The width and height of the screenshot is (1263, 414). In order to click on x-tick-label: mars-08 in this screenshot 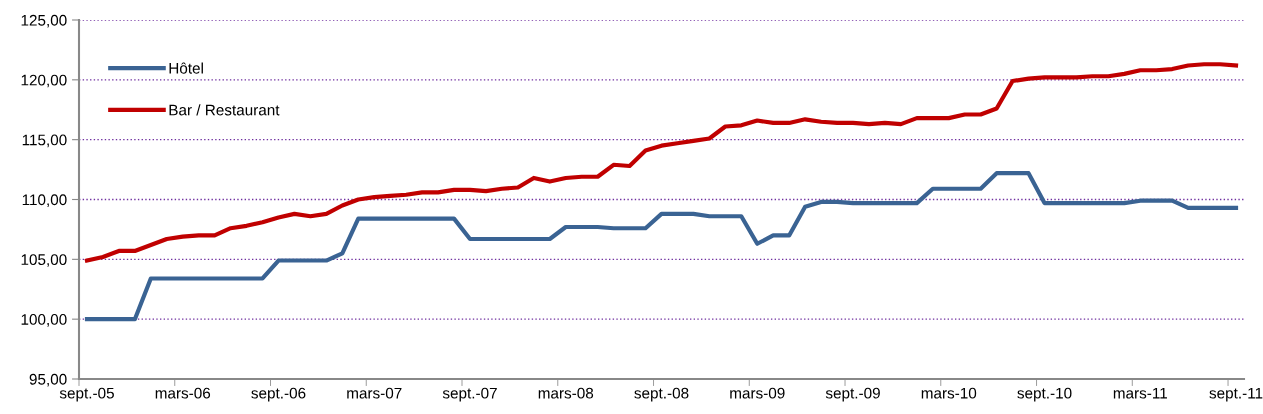, I will do `click(566, 393)`.